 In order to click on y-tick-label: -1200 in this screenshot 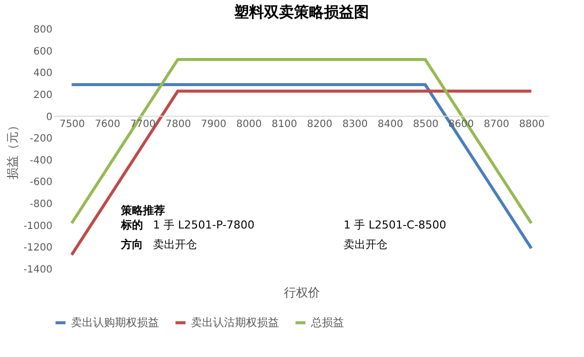, I will do `click(37, 248)`.